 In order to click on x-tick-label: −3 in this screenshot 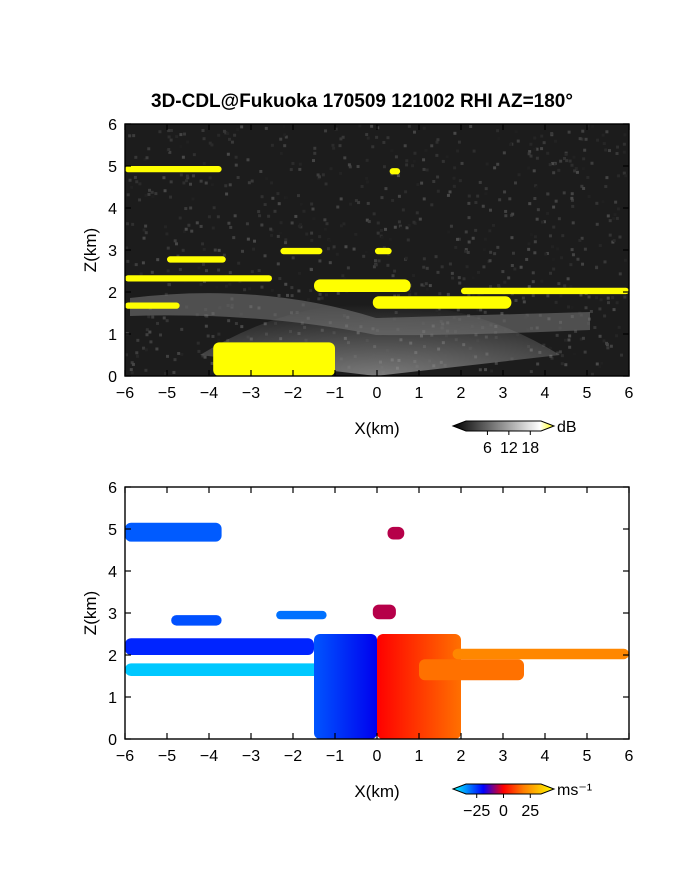, I will do `click(251, 756)`.